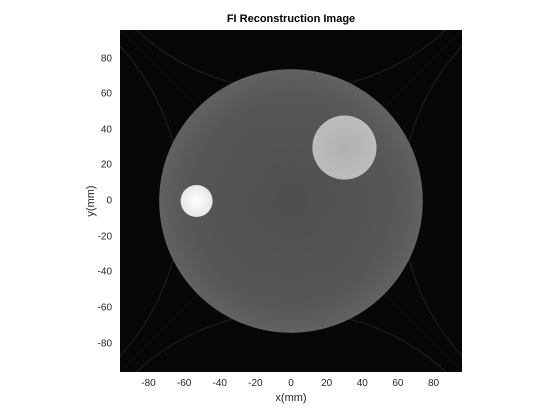  What do you see at coordinates (106, 58) in the screenshot?
I see `y-tick-label: 80` at bounding box center [106, 58].